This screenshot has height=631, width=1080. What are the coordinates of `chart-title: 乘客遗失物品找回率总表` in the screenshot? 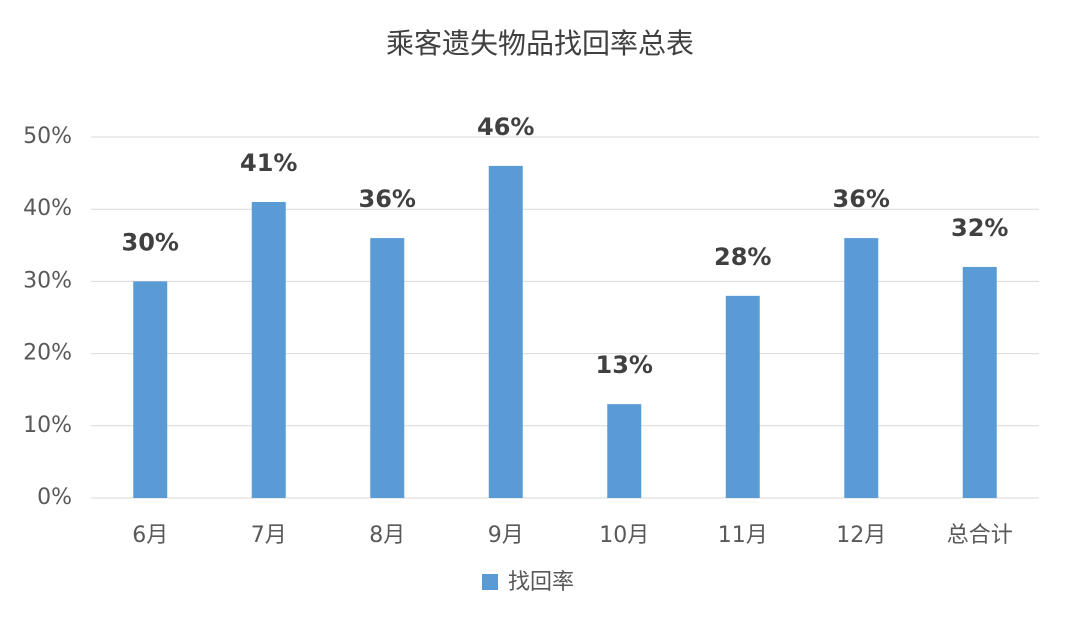 It's located at (540, 43).